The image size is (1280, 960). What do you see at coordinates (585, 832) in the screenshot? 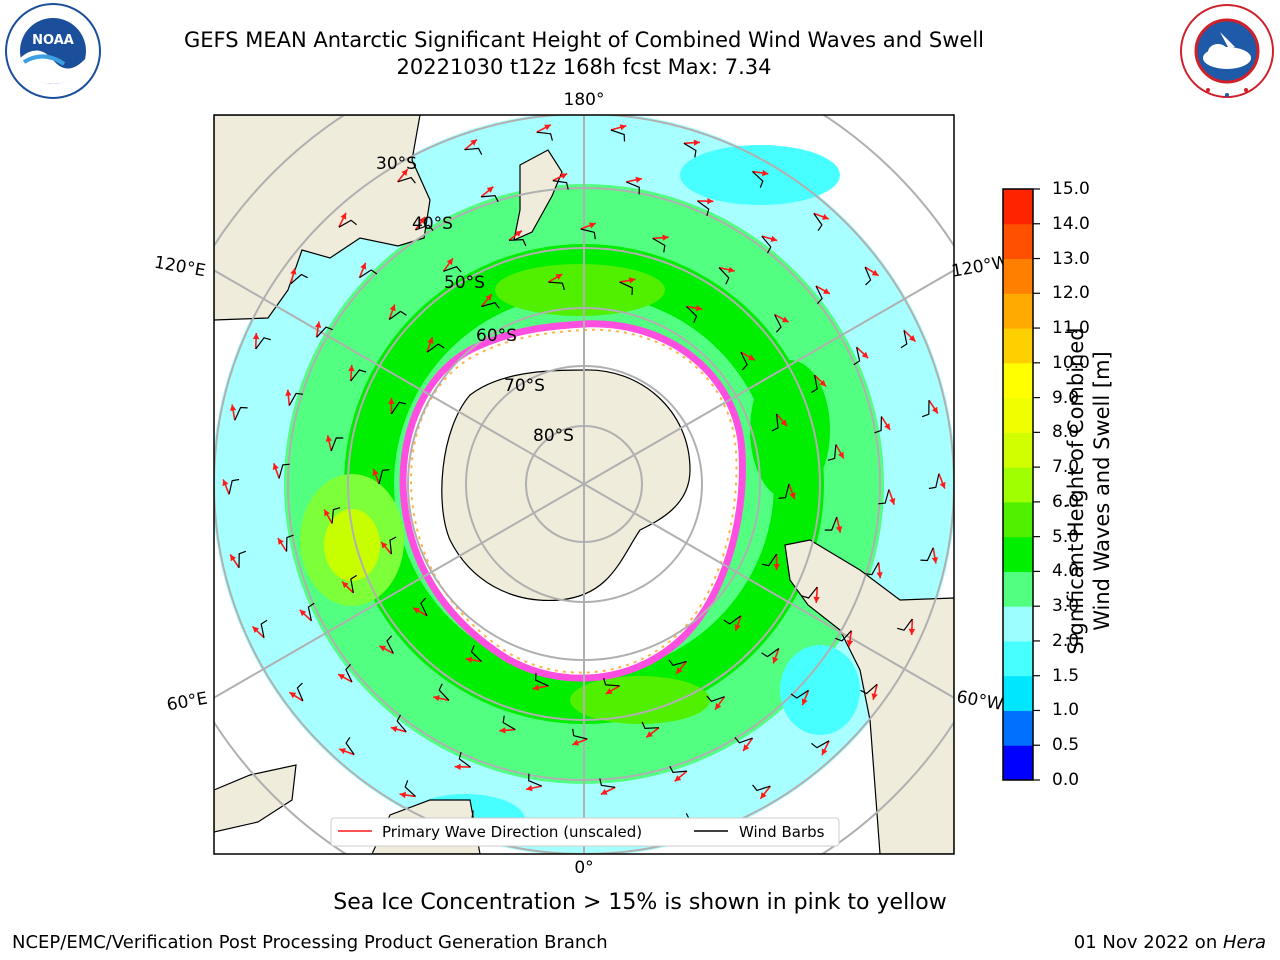
I see `map-legend` at bounding box center [585, 832].